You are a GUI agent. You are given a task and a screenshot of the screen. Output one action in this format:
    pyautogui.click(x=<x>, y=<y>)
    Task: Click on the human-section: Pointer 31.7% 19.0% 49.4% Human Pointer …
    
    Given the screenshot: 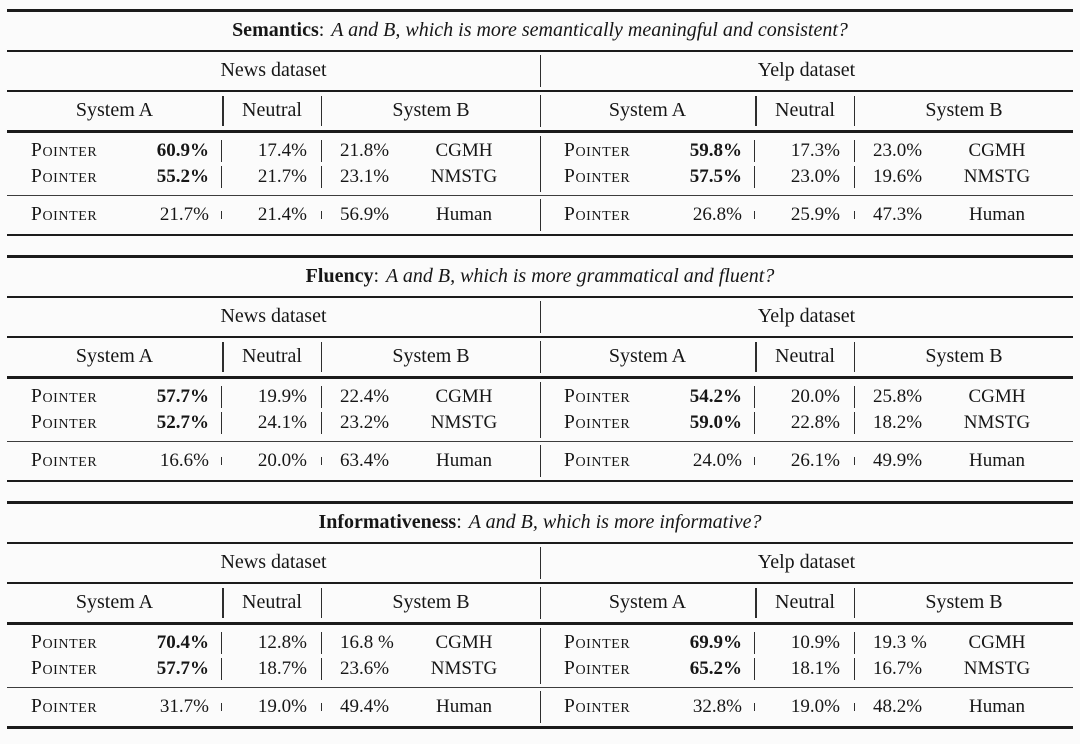 What is the action you would take?
    pyautogui.click(x=540, y=707)
    